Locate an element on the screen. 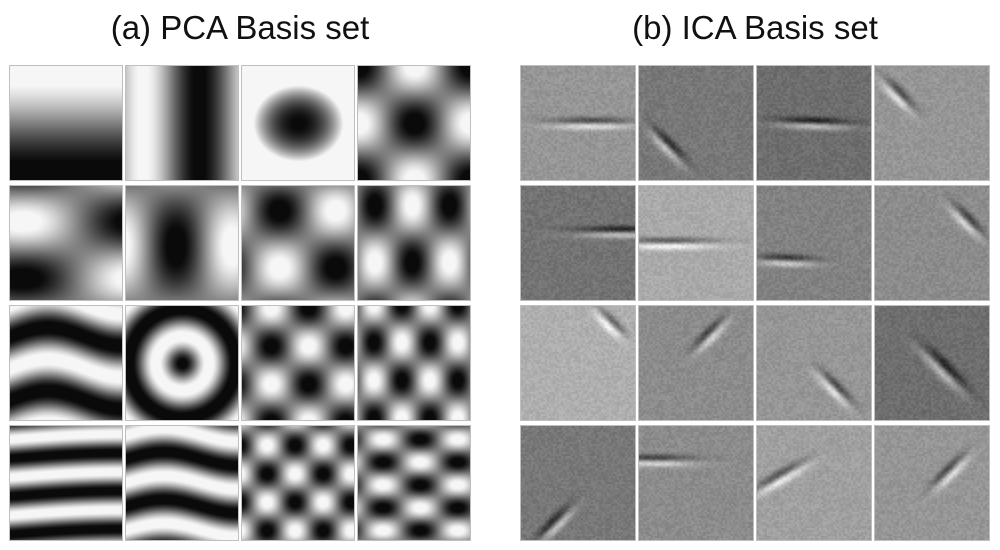  ica-panel-title: (b) ICA Basis set is located at coordinates (755, 27).